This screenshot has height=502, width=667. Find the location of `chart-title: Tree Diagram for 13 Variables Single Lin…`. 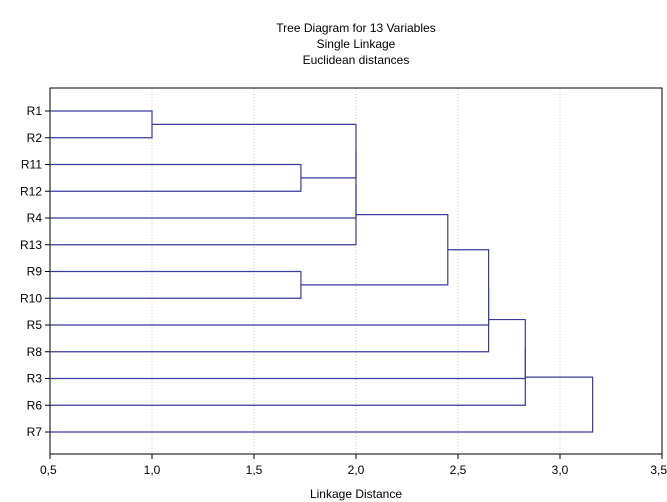

chart-title: Tree Diagram for 13 Variables Single Lin… is located at coordinates (355, 44).